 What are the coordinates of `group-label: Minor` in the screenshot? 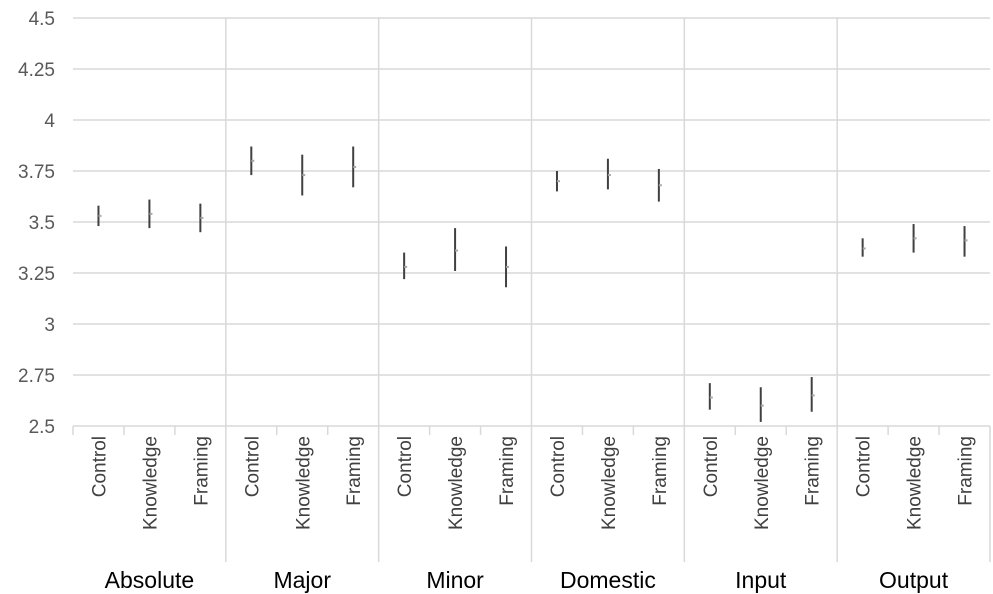 It's located at (455, 580).